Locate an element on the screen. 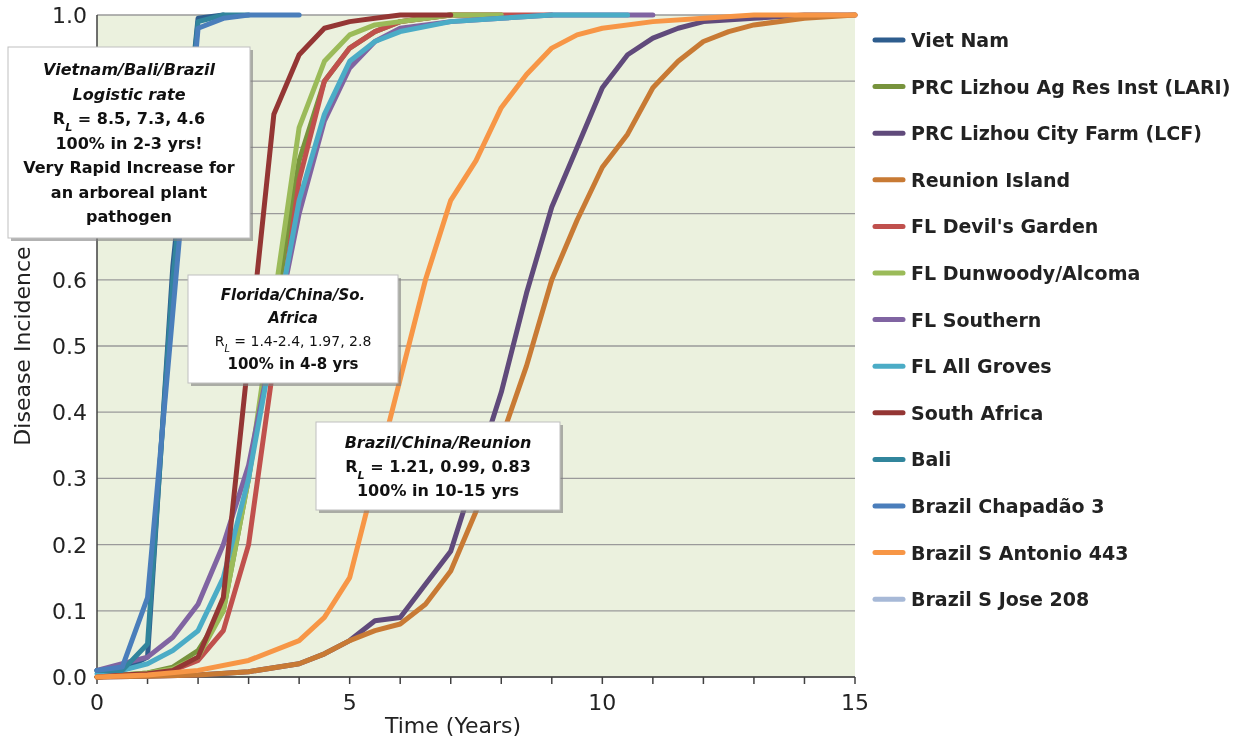  y-tick-label: 0.5 is located at coordinates (69, 346).